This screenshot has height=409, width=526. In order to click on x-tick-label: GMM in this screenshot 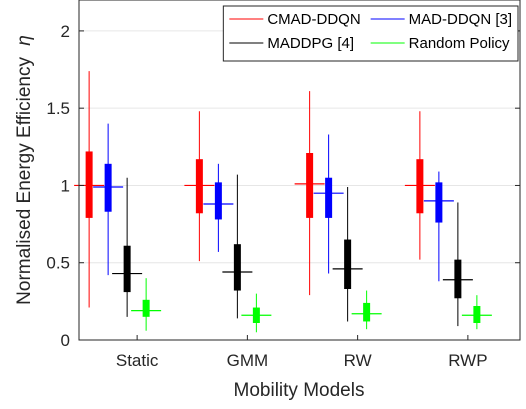, I will do `click(248, 360)`.